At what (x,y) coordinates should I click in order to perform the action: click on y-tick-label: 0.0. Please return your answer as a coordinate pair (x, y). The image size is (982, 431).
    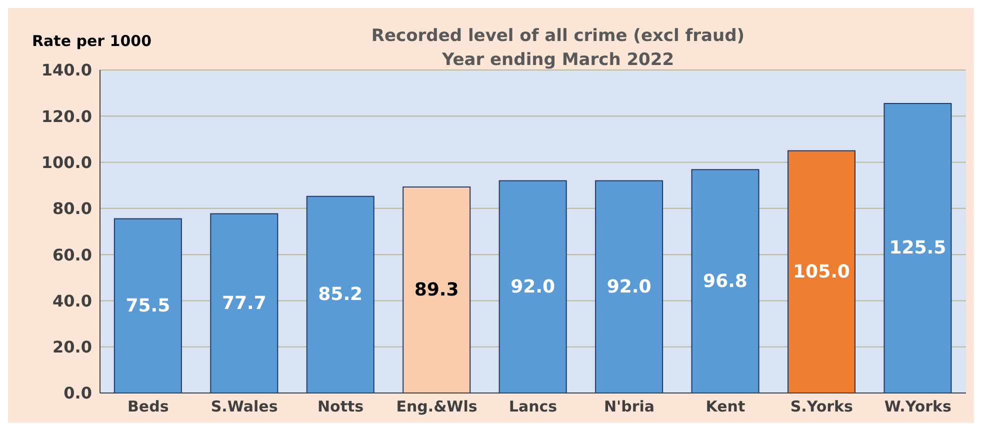
    Looking at the image, I should click on (78, 393).